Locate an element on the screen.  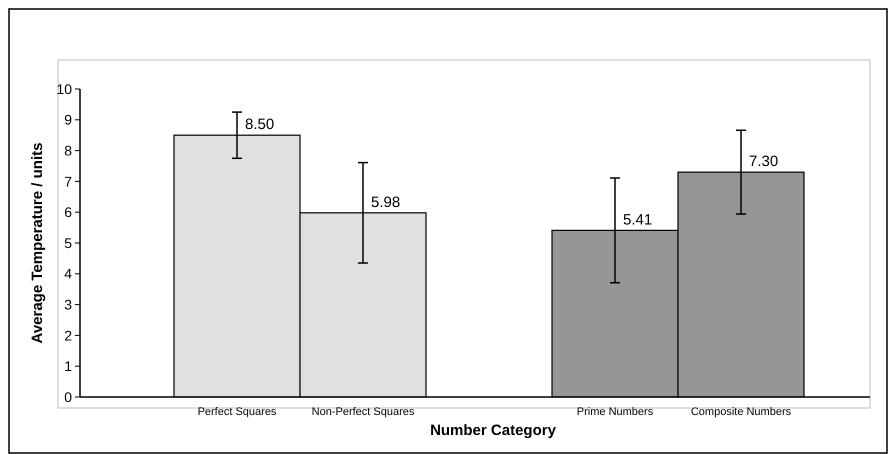
data-label: 5.98 is located at coordinates (385, 202).